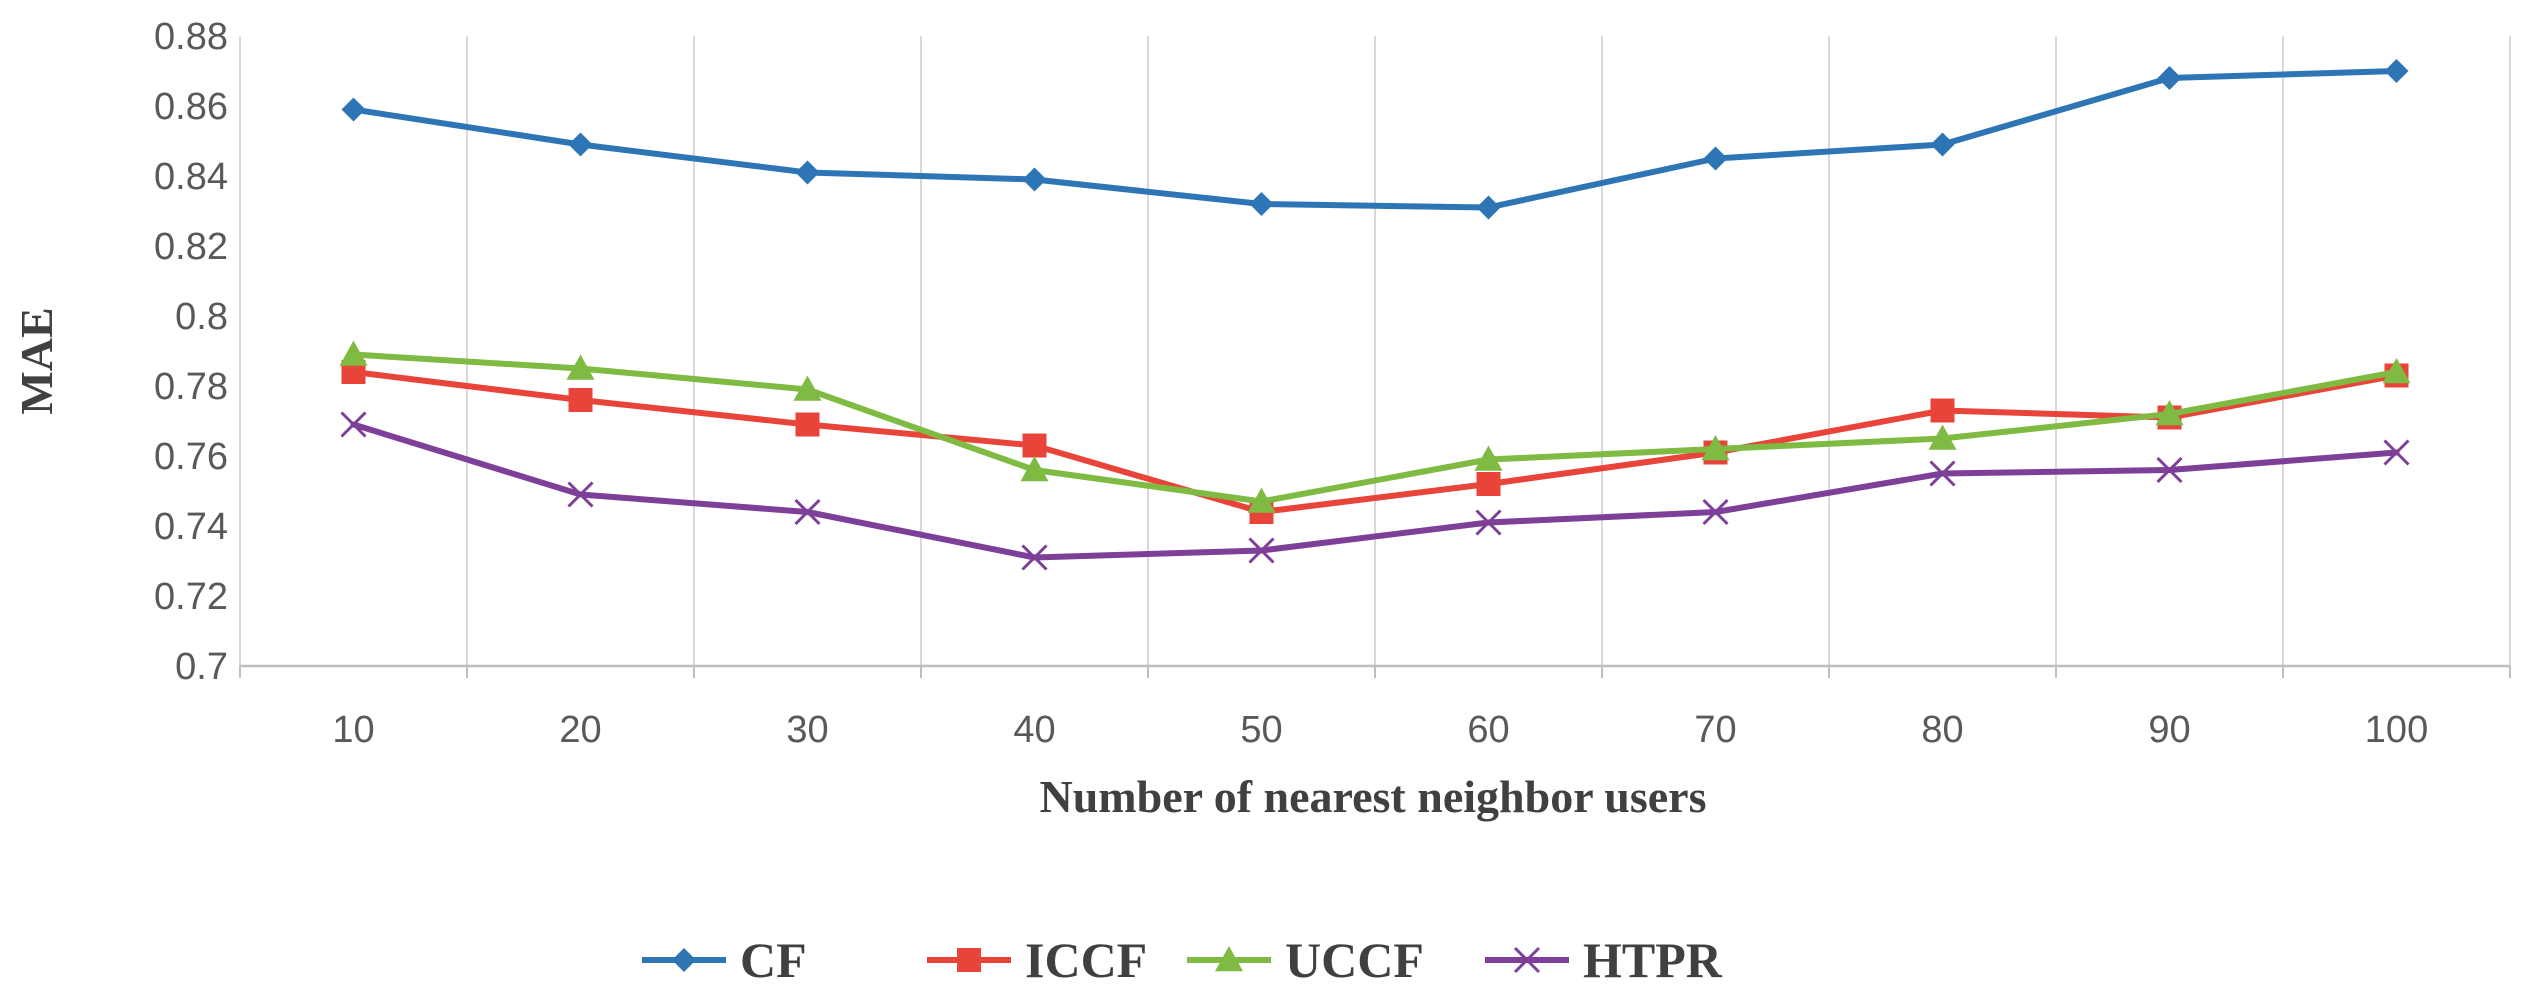 This screenshot has width=2539, height=1008. Describe the element at coordinates (353, 730) in the screenshot. I see `x-tick-label: 10` at that location.